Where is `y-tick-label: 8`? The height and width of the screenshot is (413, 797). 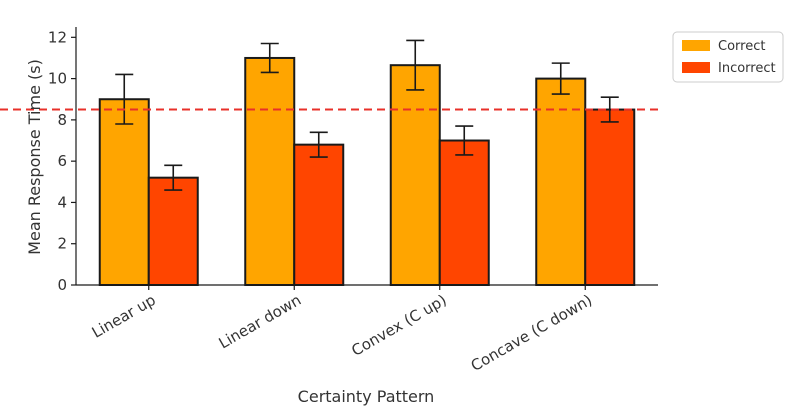 y-tick-label: 8 is located at coordinates (62, 120).